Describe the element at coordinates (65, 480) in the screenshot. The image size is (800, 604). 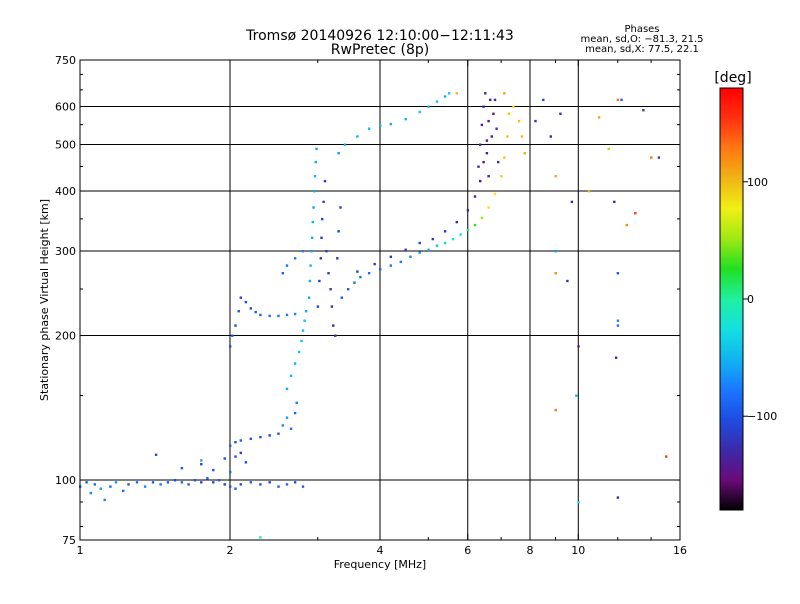
I see `y-tick-label: 100` at that location.